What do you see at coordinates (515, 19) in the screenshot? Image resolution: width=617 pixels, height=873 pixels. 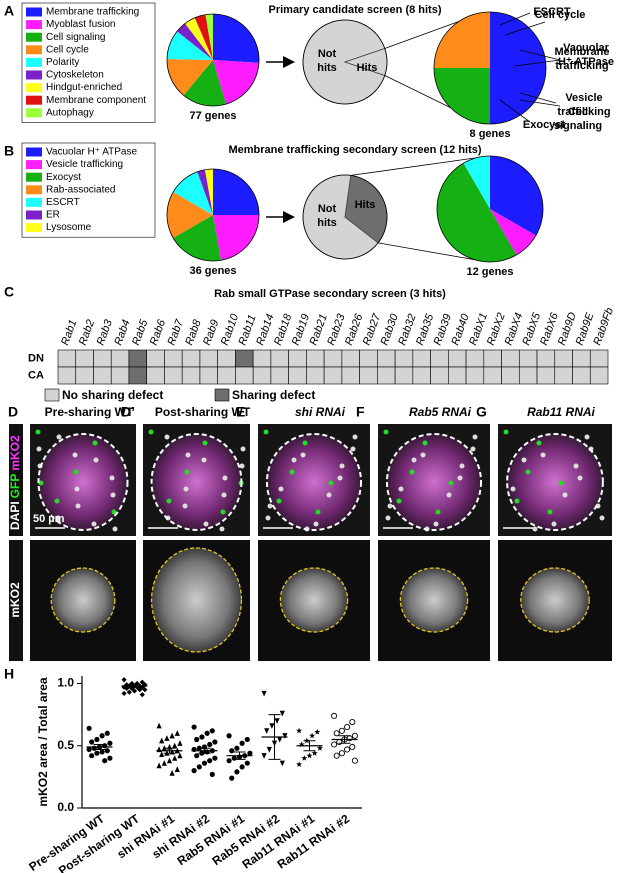 I see `label-line` at bounding box center [515, 19].